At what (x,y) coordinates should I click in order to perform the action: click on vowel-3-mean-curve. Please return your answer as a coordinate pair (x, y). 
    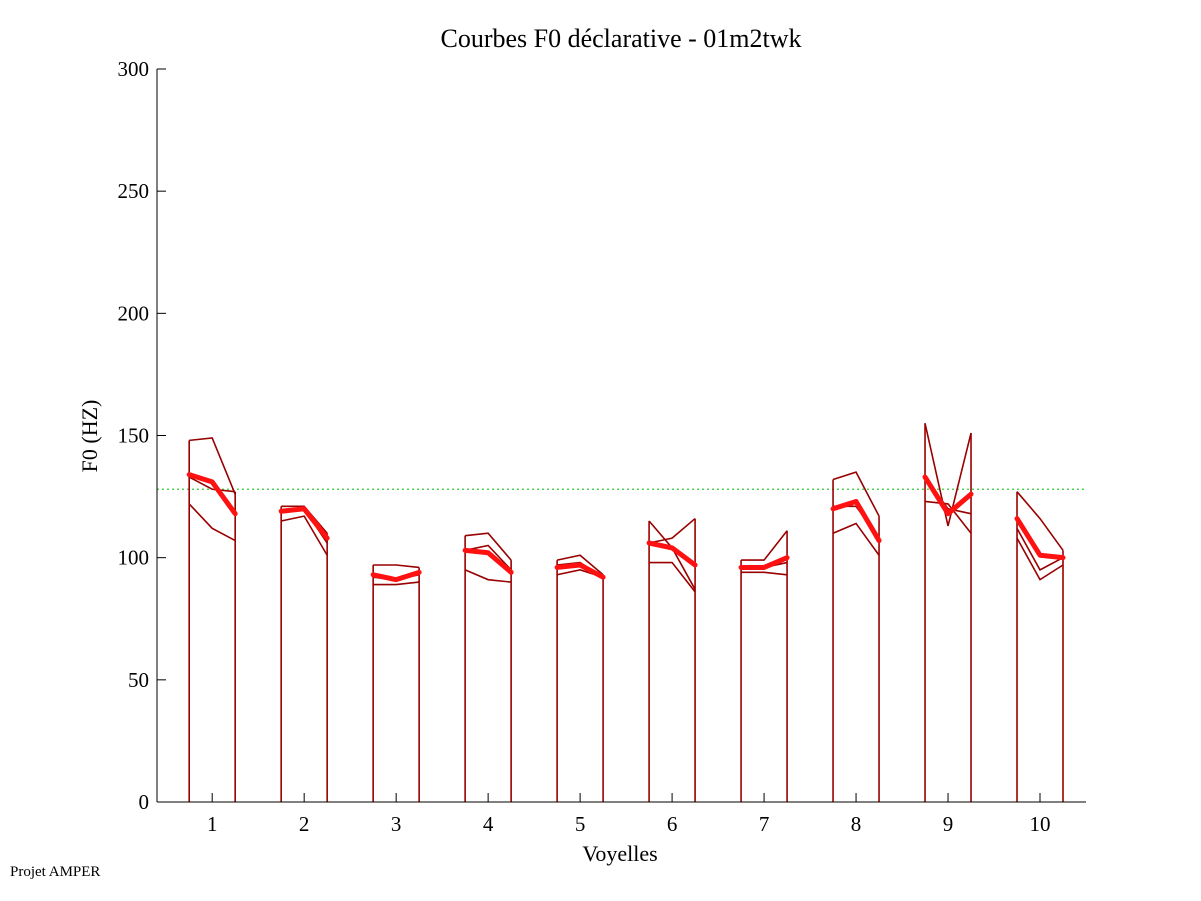
    Looking at the image, I should click on (396, 576).